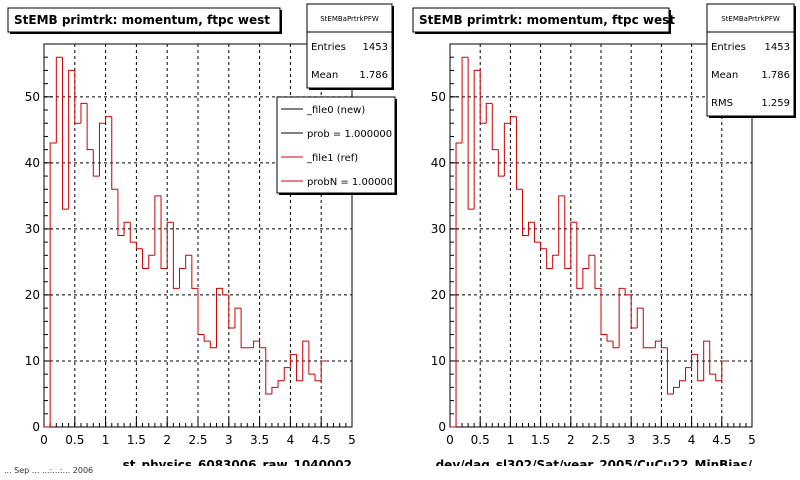  I want to click on legend-label: _file0 (new), so click(335, 110).